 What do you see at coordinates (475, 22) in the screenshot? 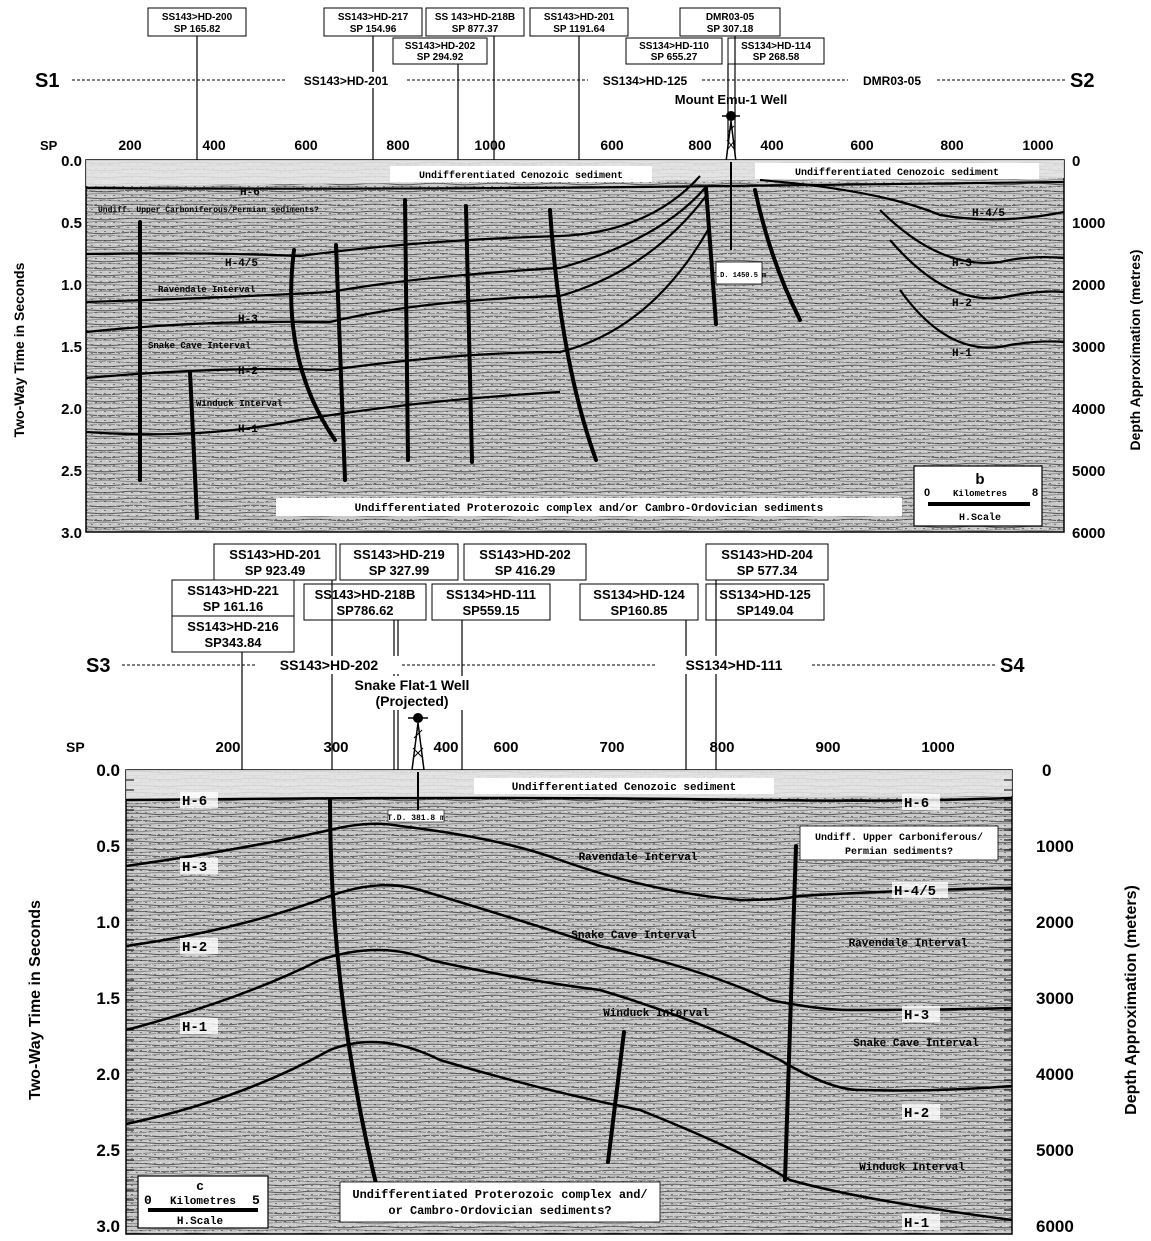
I see `tie-box: SS 143>HD-218B SP 877.37` at bounding box center [475, 22].